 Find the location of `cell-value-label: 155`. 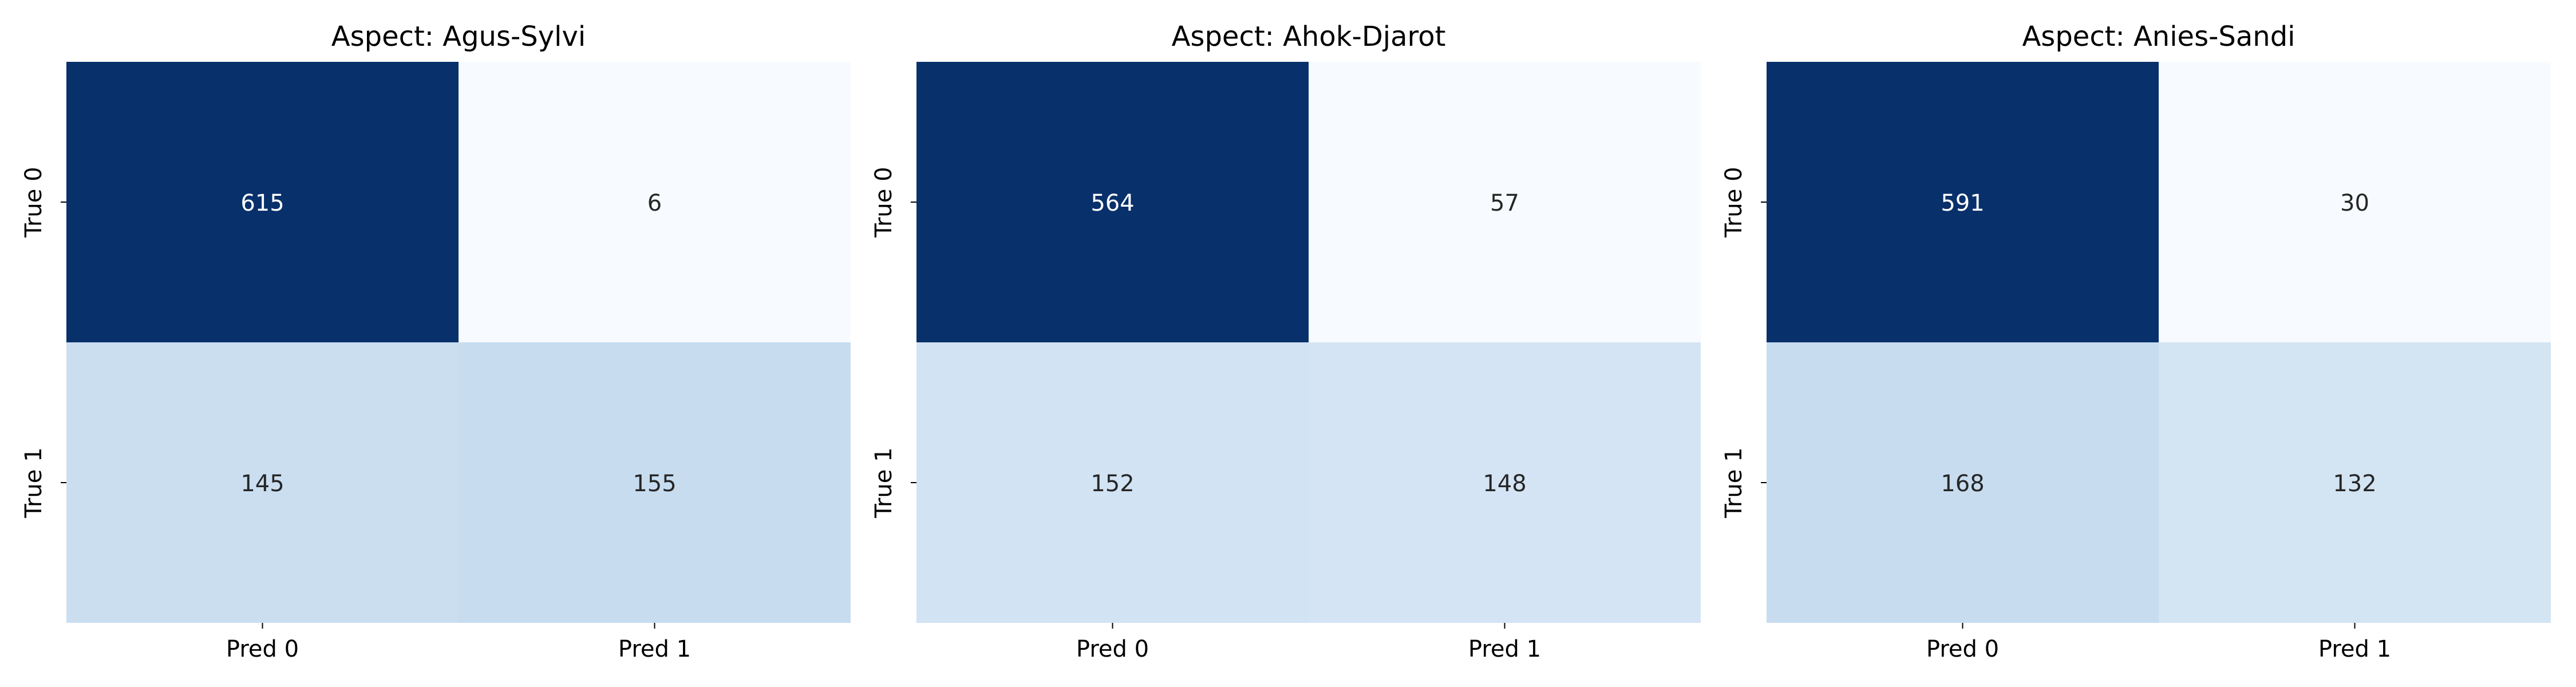

cell-value-label: 155 is located at coordinates (654, 484).